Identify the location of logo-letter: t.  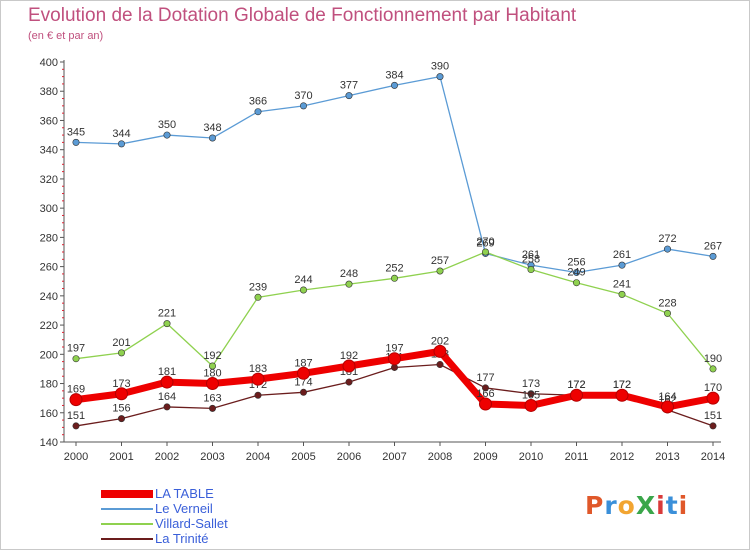
(672, 505).